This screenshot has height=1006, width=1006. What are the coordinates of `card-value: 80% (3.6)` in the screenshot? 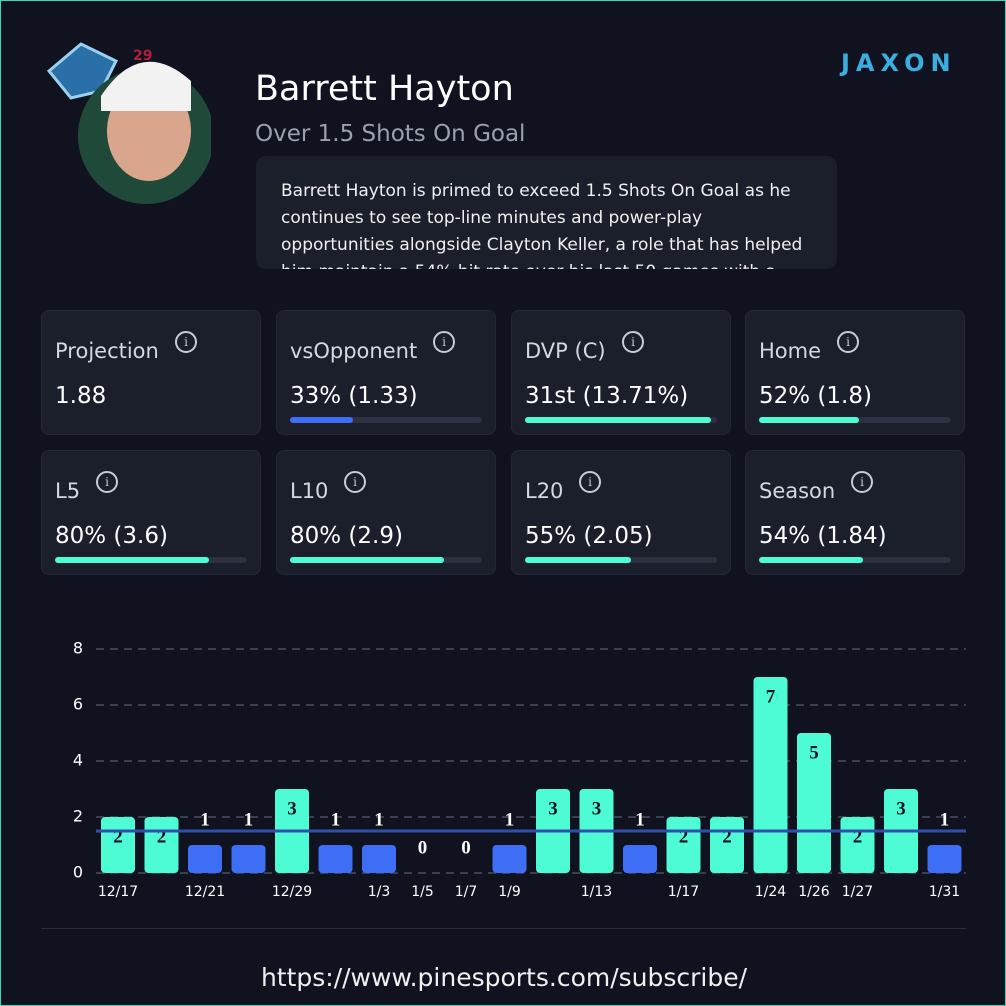 It's located at (111, 536).